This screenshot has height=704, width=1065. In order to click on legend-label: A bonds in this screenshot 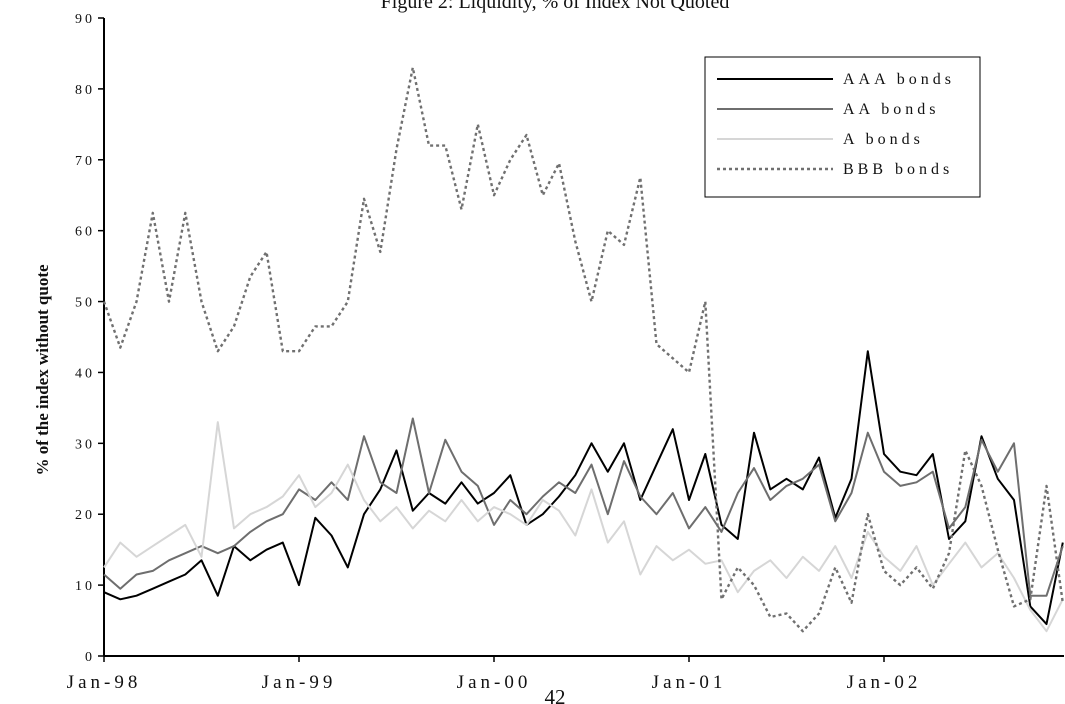, I will do `click(883, 139)`.